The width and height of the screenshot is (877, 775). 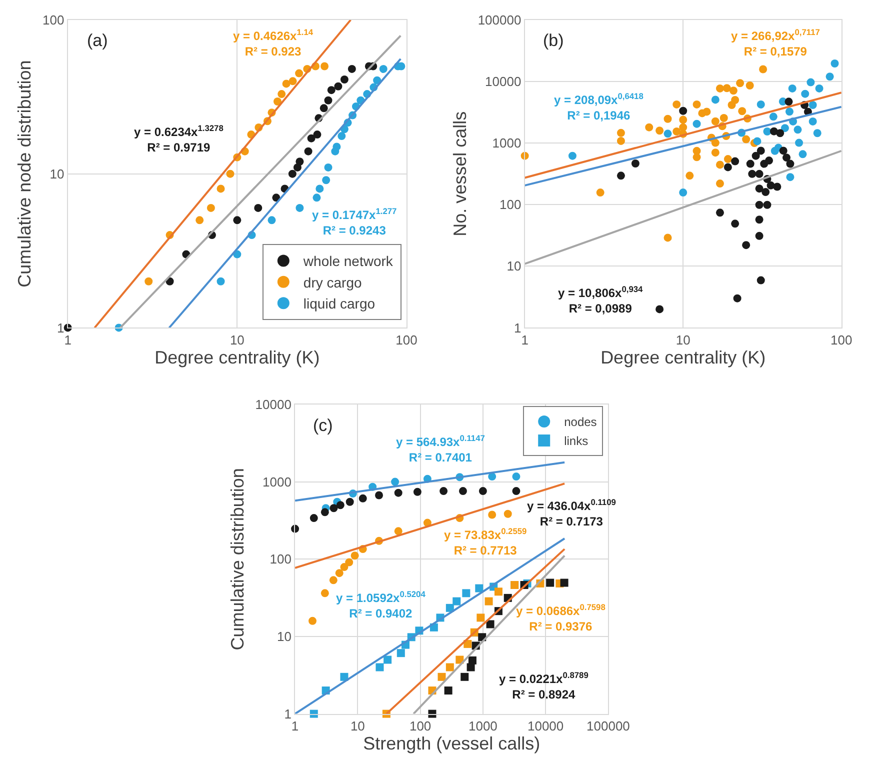 I want to click on text: (b), so click(x=553, y=40).